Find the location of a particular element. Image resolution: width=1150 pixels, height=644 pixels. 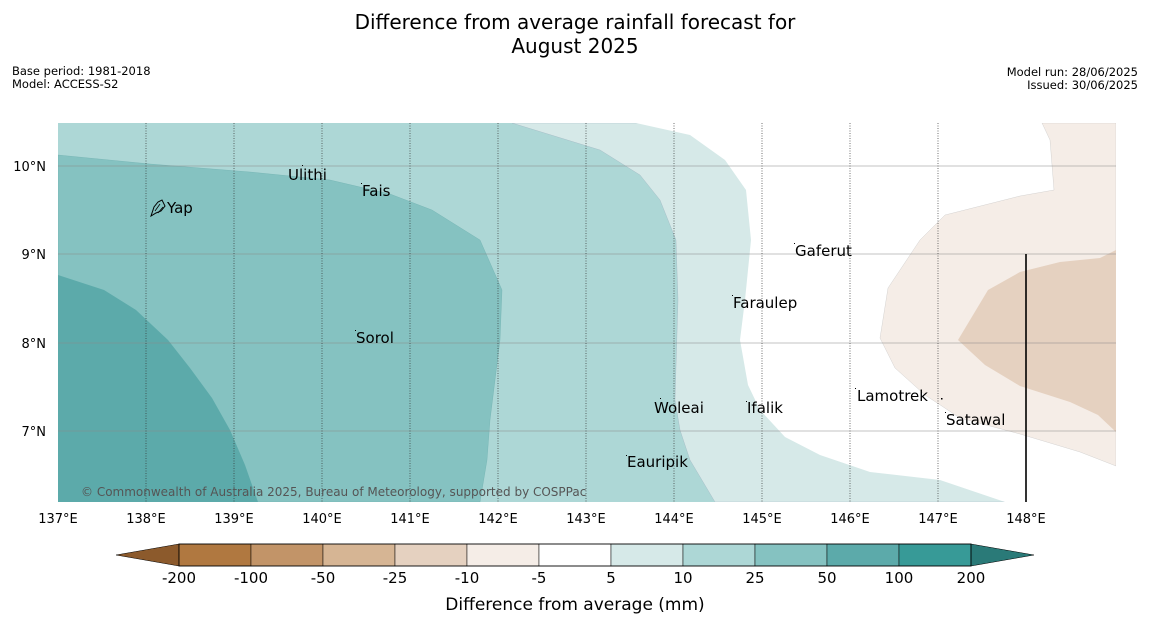

lat-label-9n: 9°N is located at coordinates (34, 255).